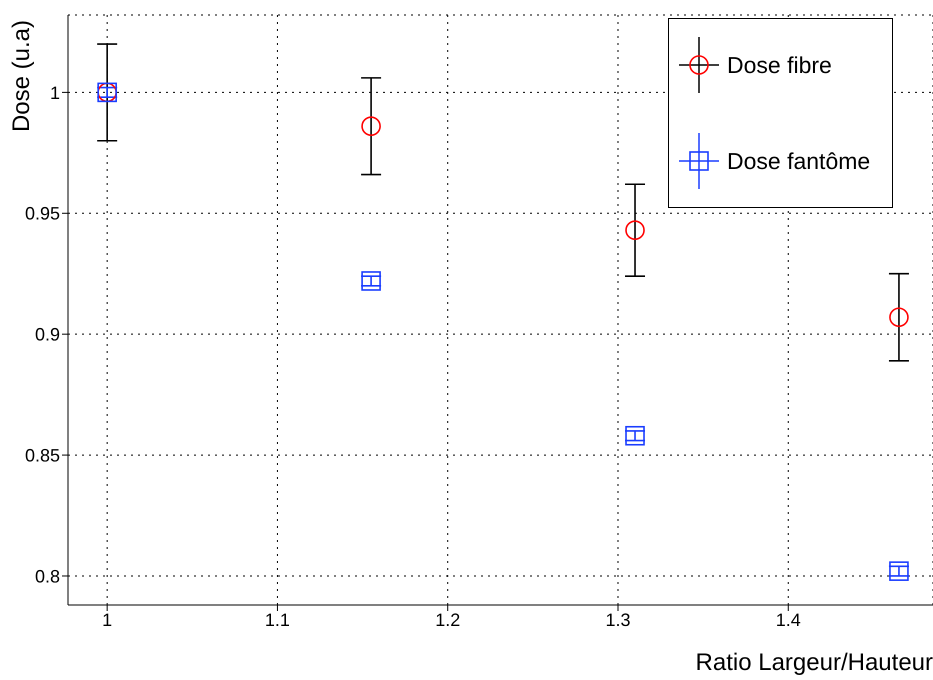  What do you see at coordinates (277, 620) in the screenshot?
I see `x-tick-label: 1.1` at bounding box center [277, 620].